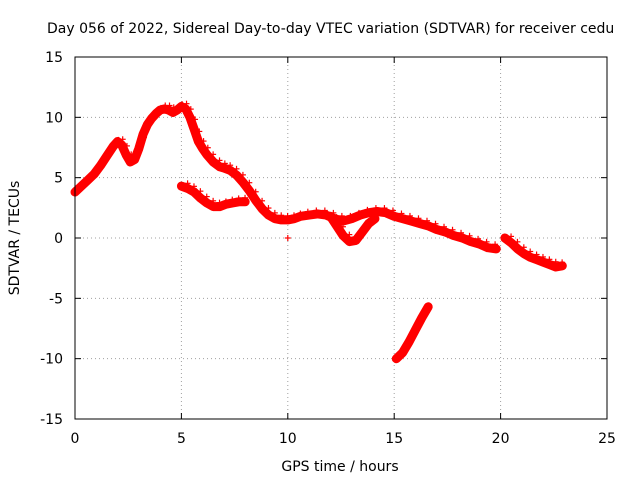 The image size is (640, 480). Describe the element at coordinates (51, 360) in the screenshot. I see `y-tick-label: -10` at that location.